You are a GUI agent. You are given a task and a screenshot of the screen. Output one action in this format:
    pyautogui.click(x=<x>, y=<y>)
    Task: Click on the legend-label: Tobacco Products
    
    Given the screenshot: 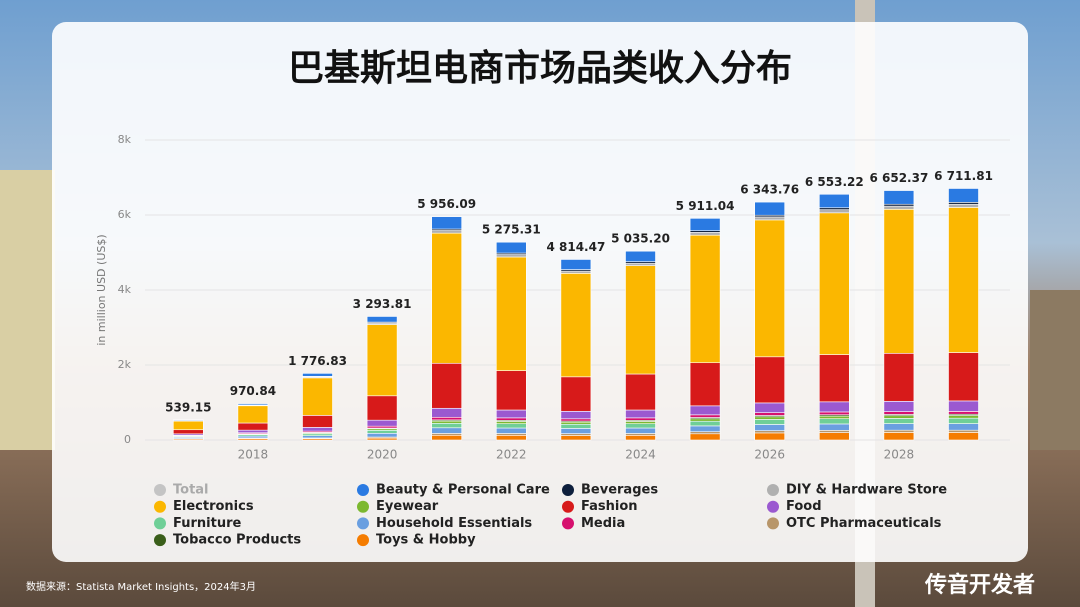 What is the action you would take?
    pyautogui.click(x=237, y=540)
    